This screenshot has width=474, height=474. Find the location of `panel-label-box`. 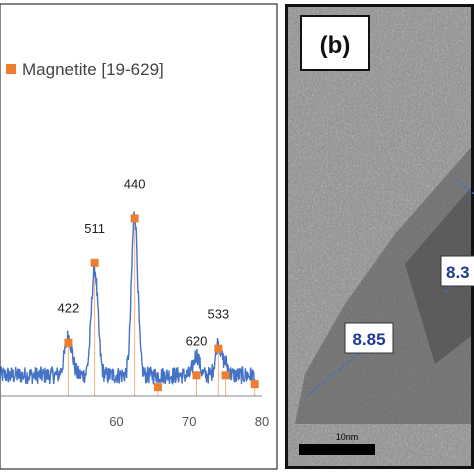

panel-label-box is located at coordinates (335, 43).